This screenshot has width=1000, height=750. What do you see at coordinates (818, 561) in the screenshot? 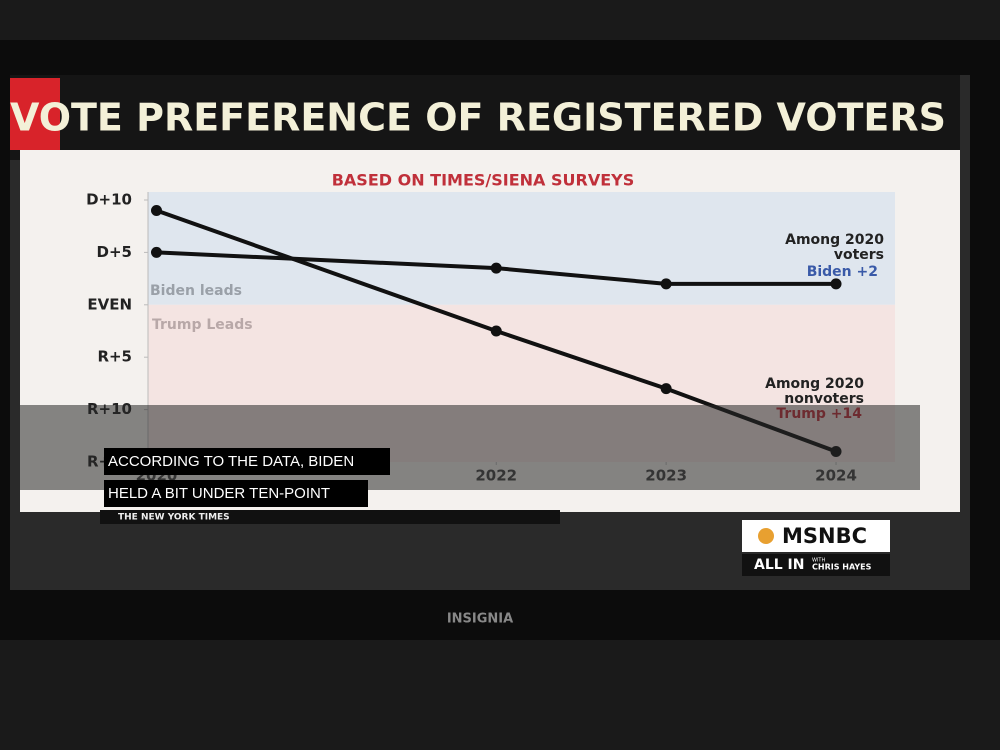
I see `show-with: WITH` at bounding box center [818, 561].